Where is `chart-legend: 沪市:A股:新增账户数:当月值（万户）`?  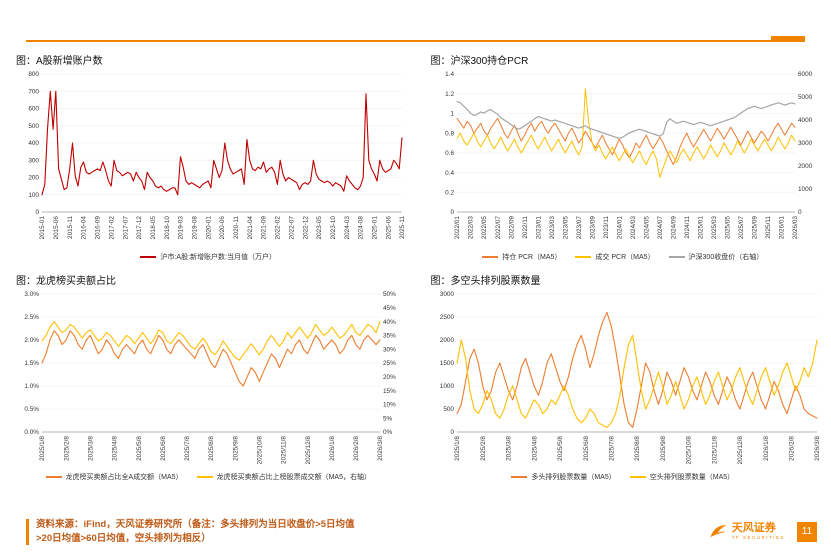 chart-legend: 沪市:A股:新增账户数:当月值（万户） is located at coordinates (208, 257).